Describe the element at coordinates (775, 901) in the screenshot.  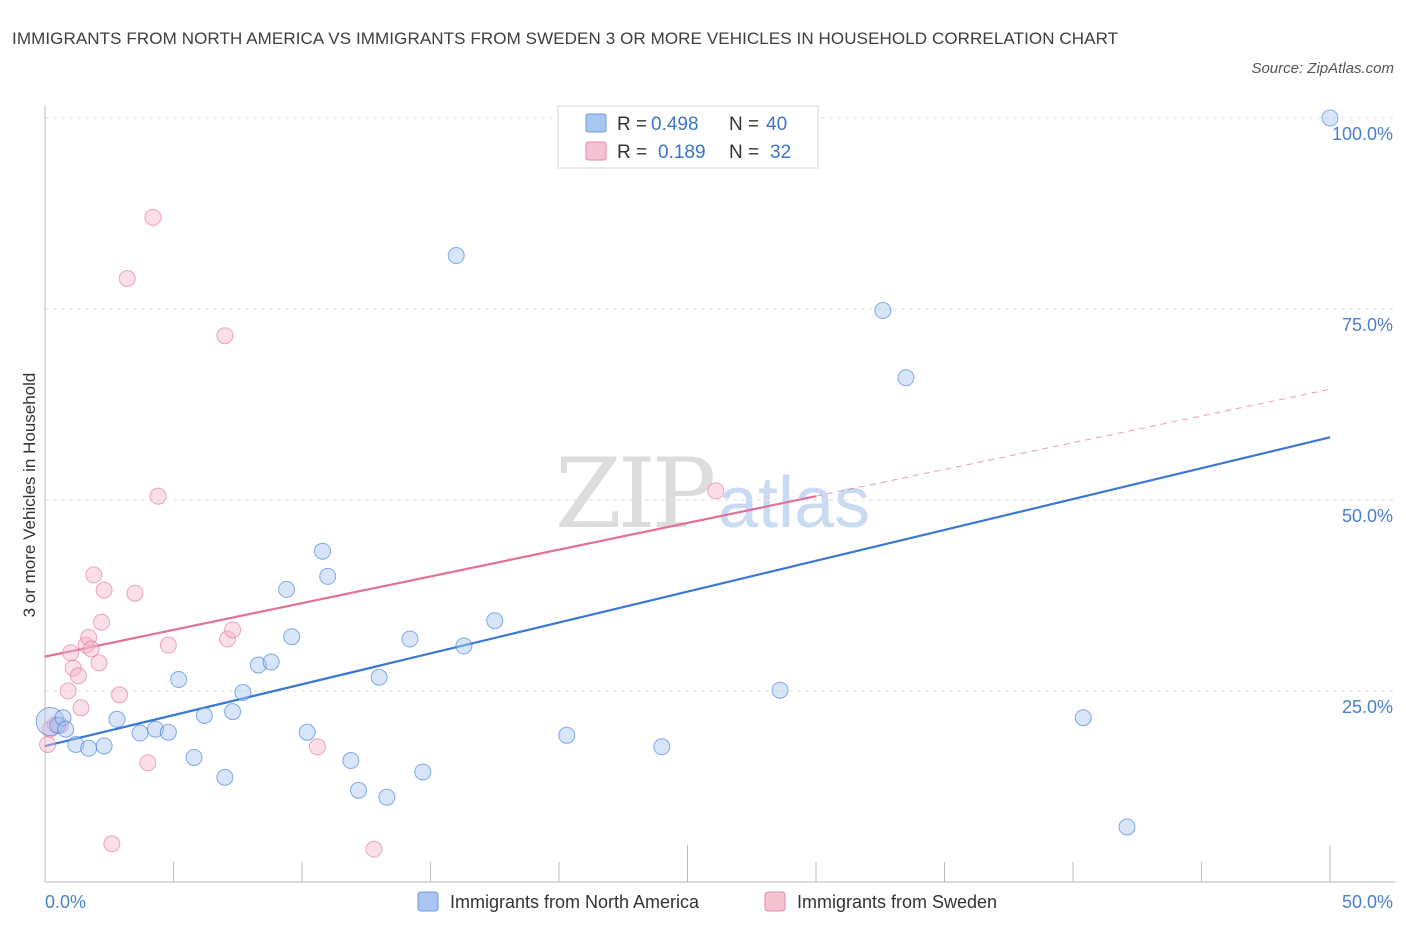
I see `bottom-legend-swatch-sweden` at that location.